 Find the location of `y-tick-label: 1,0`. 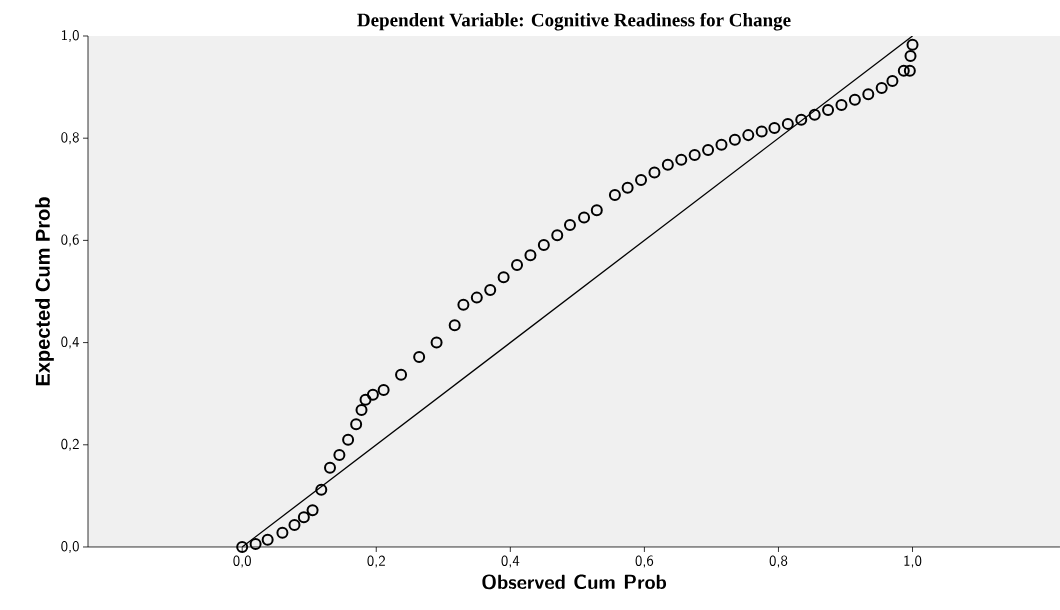

y-tick-label: 1,0 is located at coordinates (70, 35).